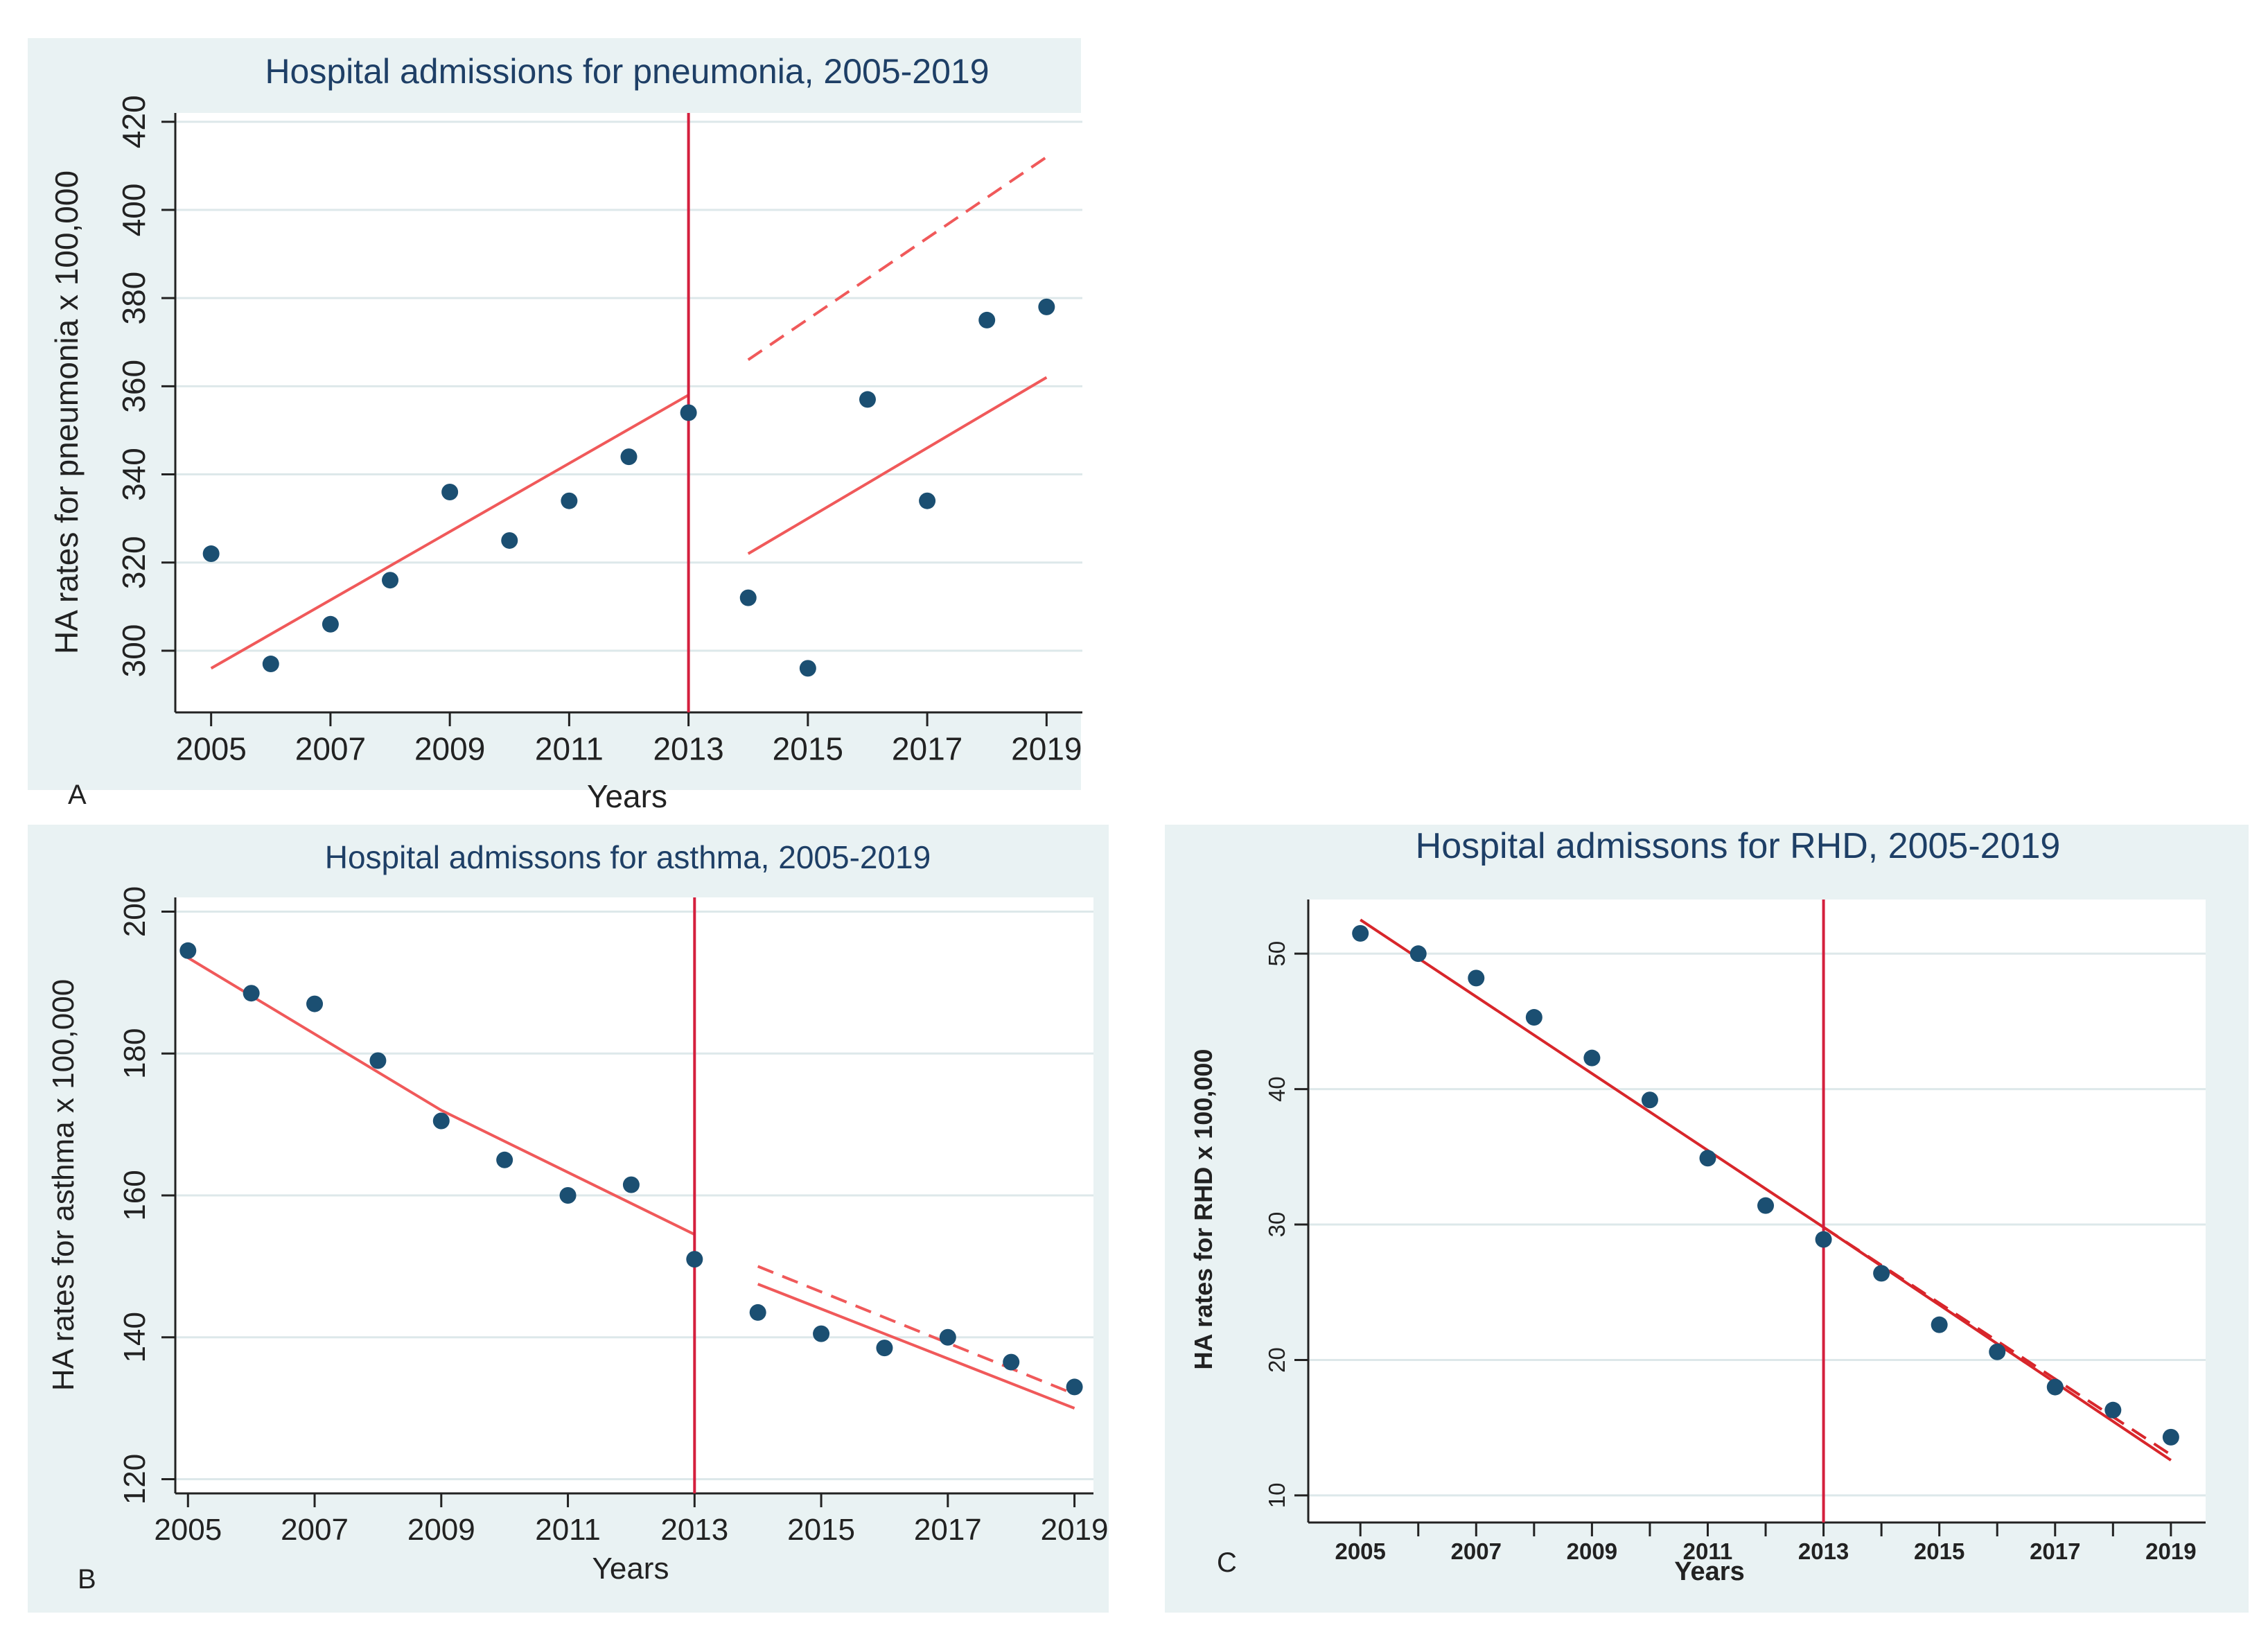 Image resolution: width=2268 pixels, height=1641 pixels. What do you see at coordinates (1709, 1571) in the screenshot?
I see `x-axis-label: Years` at bounding box center [1709, 1571].